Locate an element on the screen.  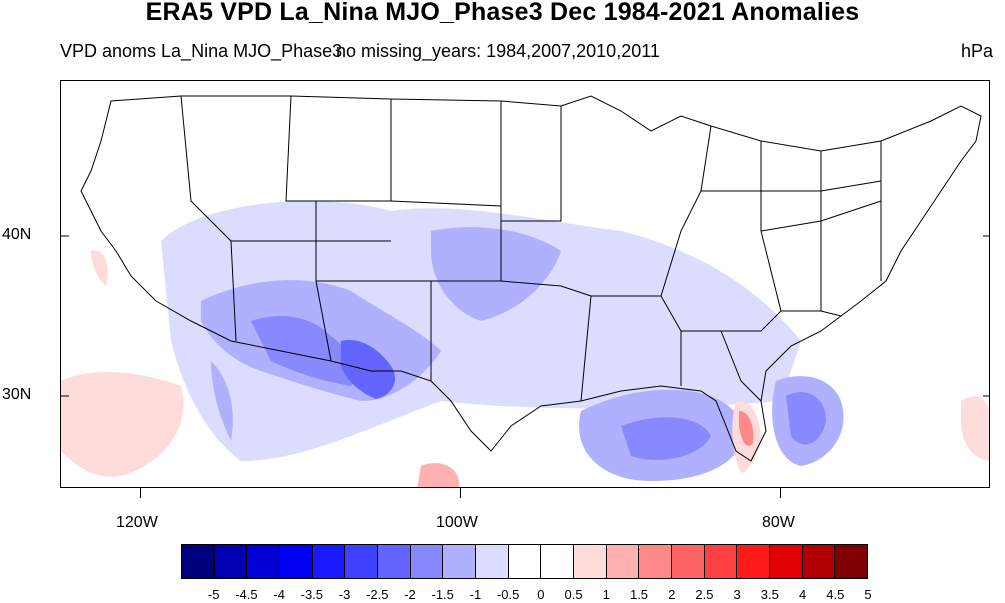
colorbar-label: -3.5 is located at coordinates (312, 594).